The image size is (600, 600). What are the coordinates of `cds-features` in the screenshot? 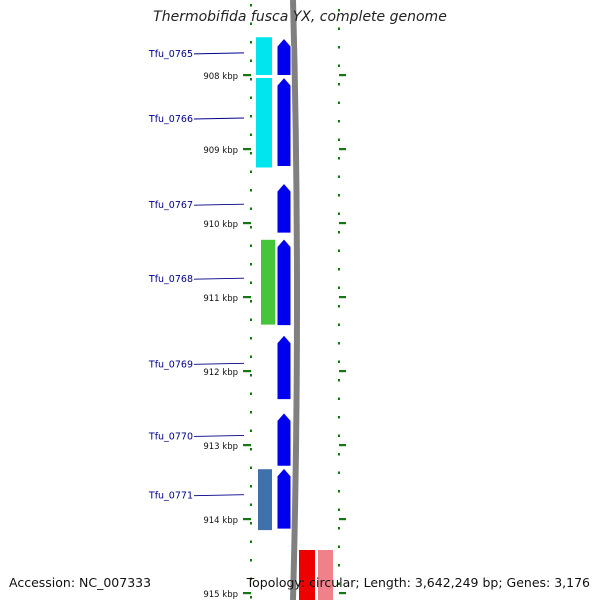 It's located at (265, 284).